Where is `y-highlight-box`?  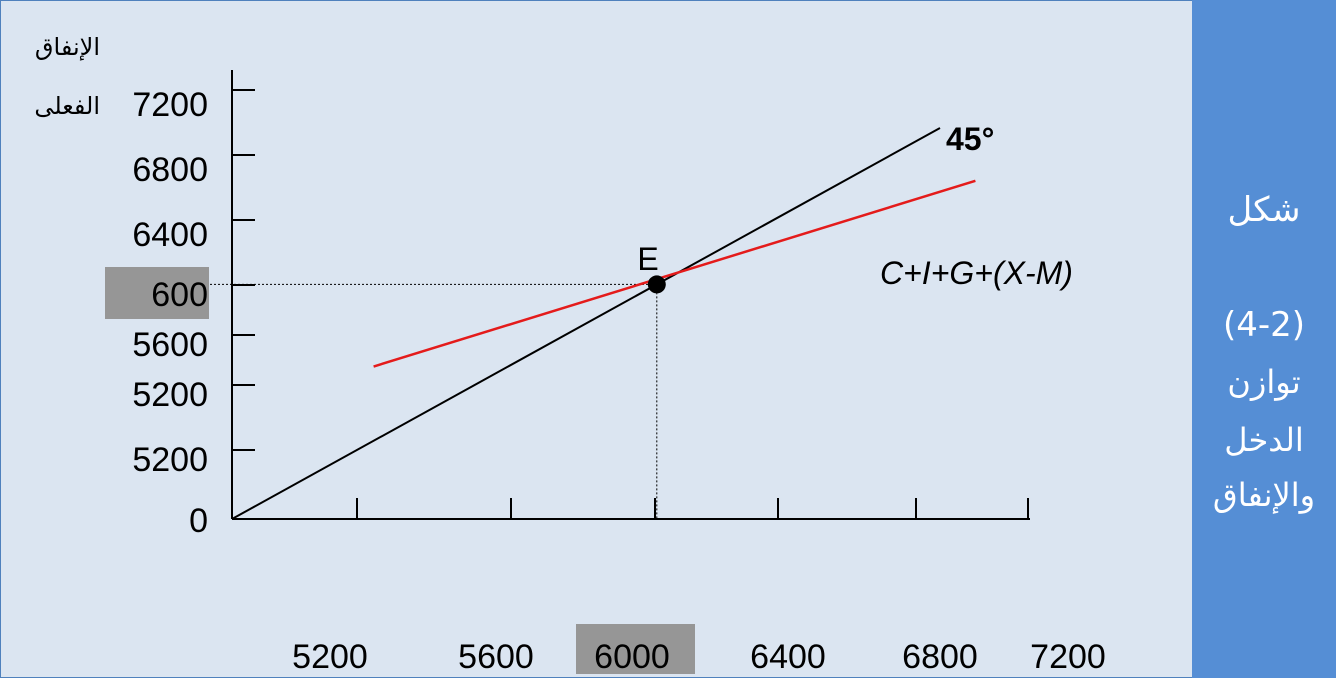 y-highlight-box is located at coordinates (157, 293).